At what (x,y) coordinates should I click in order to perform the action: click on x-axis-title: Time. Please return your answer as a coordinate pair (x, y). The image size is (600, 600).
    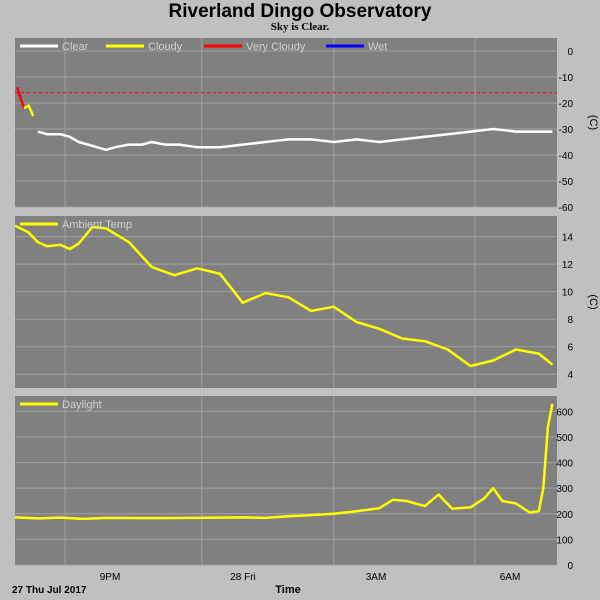
    Looking at the image, I should click on (287, 590).